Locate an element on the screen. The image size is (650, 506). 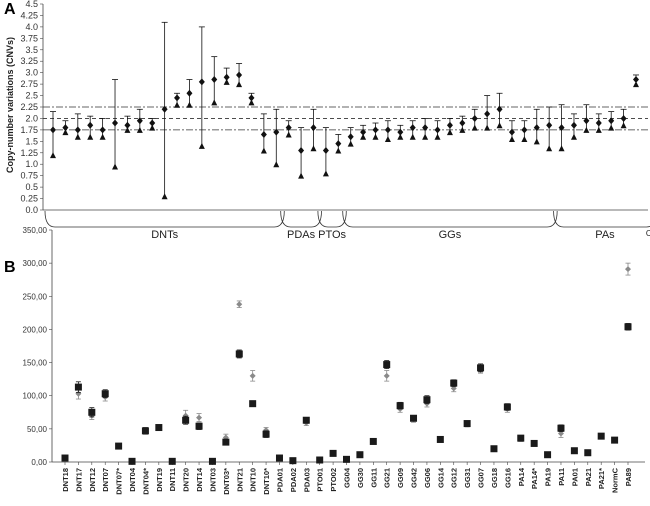
panel-b-y-tick-label: 300,00 is located at coordinates (35, 263).